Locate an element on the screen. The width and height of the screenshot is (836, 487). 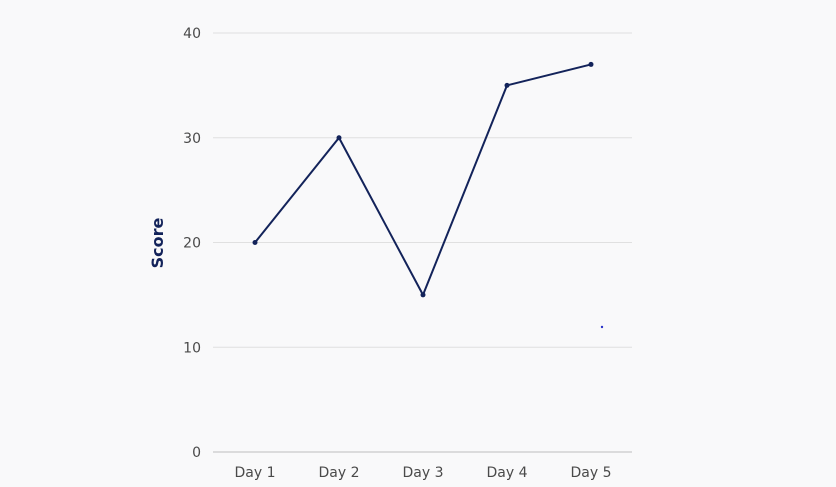
stray-marker-layer is located at coordinates (602, 327).